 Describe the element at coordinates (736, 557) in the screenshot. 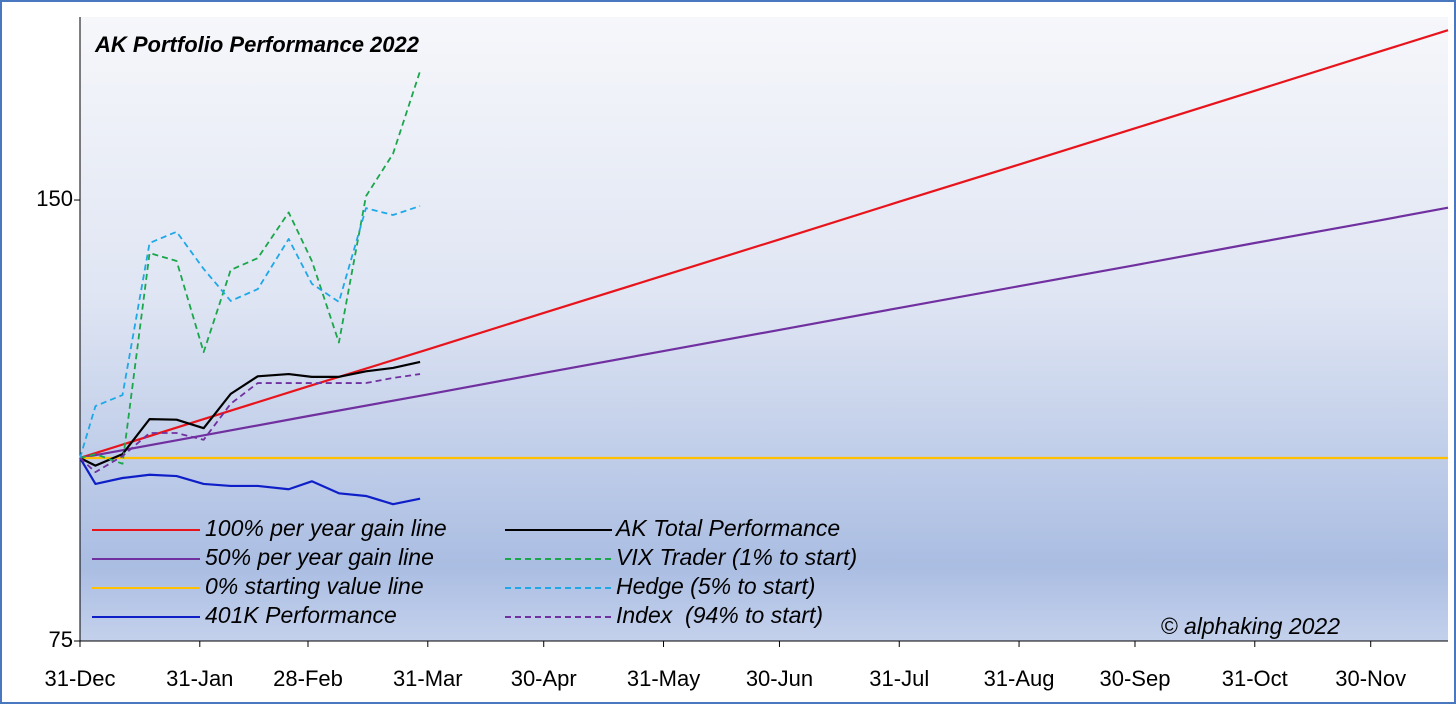

I see `legend-label: VIX Trader (1% to start)` at that location.